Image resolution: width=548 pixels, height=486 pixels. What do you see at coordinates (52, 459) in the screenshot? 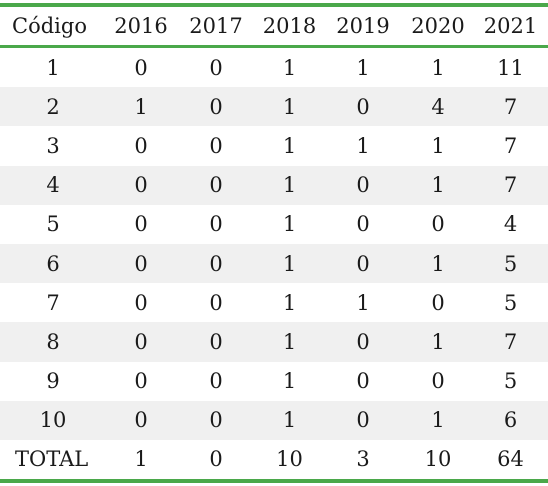
I see `total-label: TOTAL` at bounding box center [52, 459].